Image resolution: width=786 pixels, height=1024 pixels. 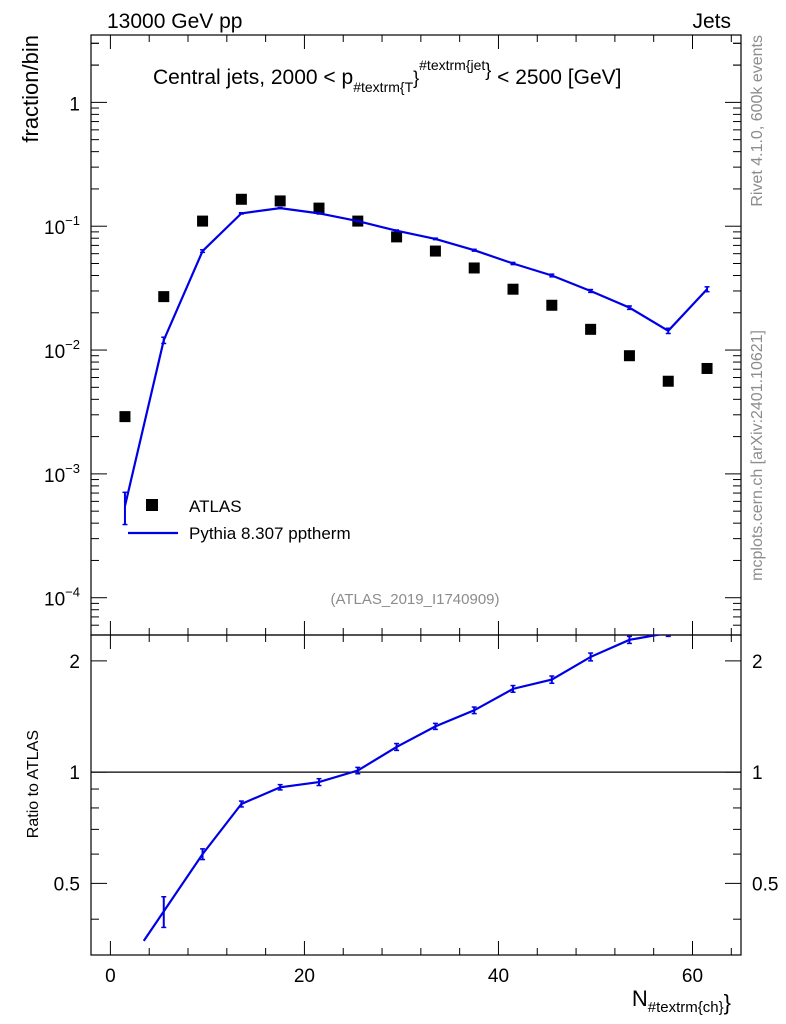 What do you see at coordinates (498, 976) in the screenshot?
I see `x-tick-label: 40` at bounding box center [498, 976].